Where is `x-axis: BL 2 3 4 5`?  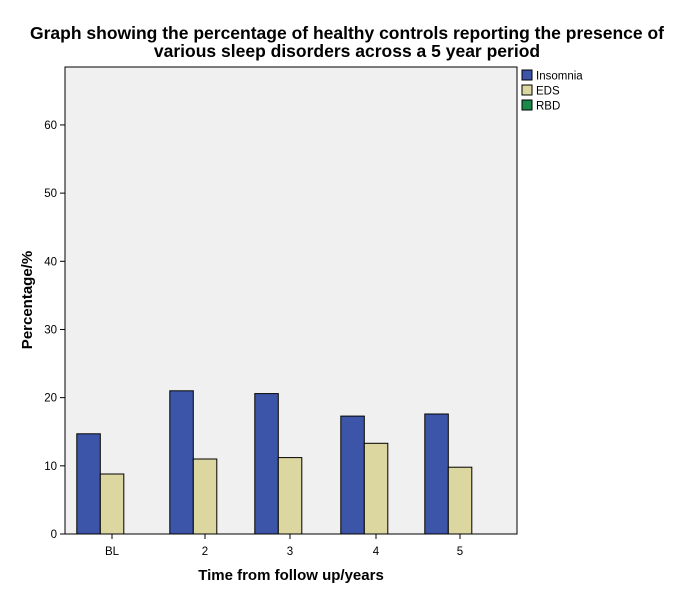
x-axis: BL 2 3 4 5 is located at coordinates (284, 546).